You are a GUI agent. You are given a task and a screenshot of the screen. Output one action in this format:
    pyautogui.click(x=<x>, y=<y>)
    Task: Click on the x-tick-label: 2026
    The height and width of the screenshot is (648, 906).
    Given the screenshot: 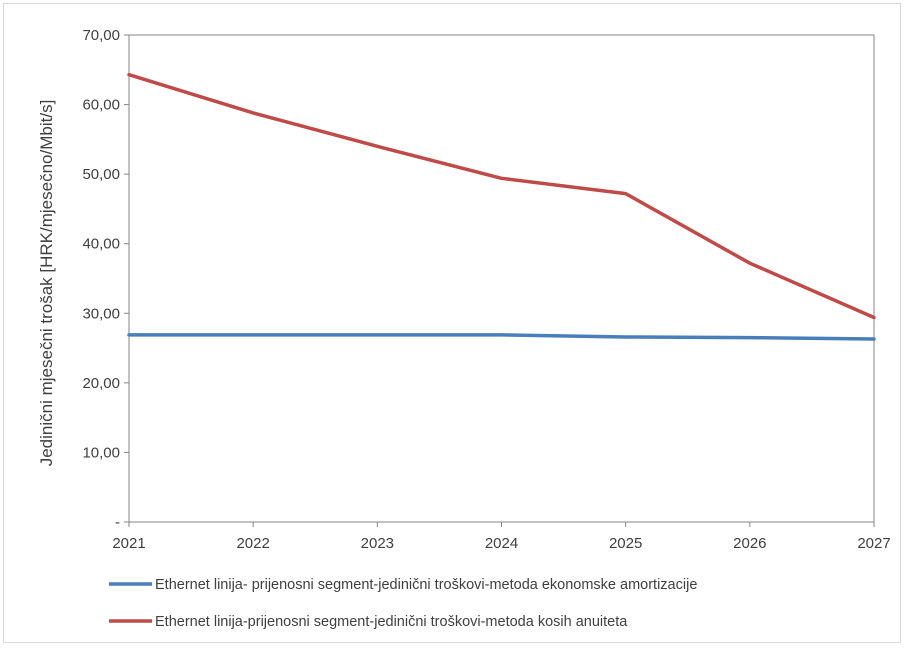 What is the action you would take?
    pyautogui.click(x=749, y=543)
    